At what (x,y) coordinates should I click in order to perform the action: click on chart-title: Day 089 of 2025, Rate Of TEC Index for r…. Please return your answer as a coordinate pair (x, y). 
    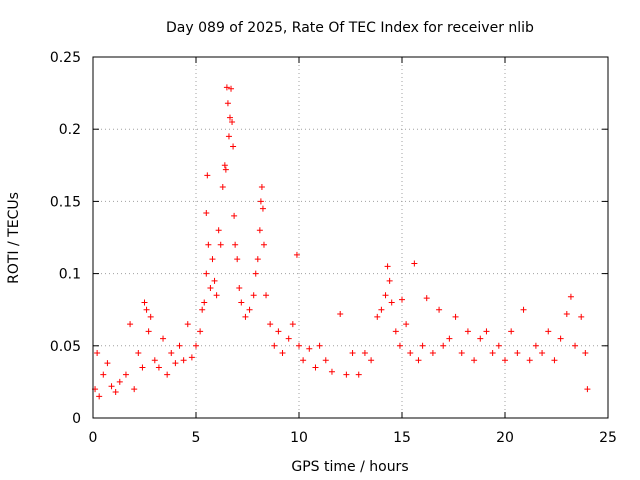
    Looking at the image, I should click on (350, 28).